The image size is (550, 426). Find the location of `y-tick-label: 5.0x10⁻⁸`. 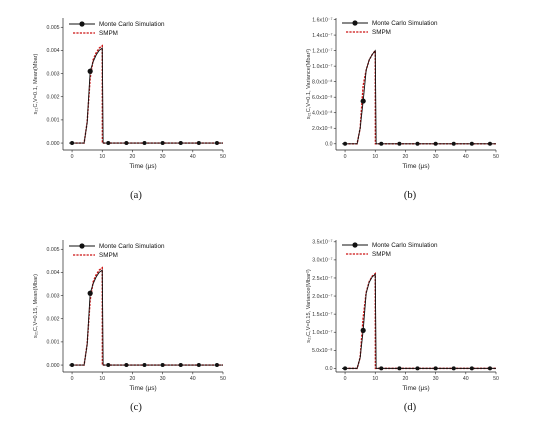

y-tick-label: 5.0x10⁻⁸ is located at coordinates (322, 351).